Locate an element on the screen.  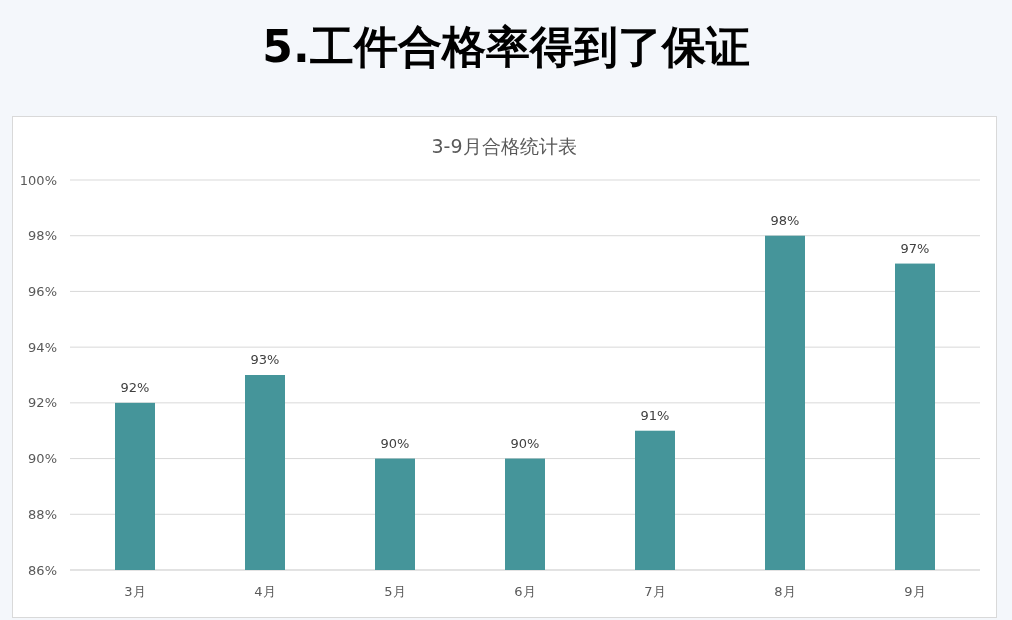
x-tick-label: 6月 is located at coordinates (525, 591).